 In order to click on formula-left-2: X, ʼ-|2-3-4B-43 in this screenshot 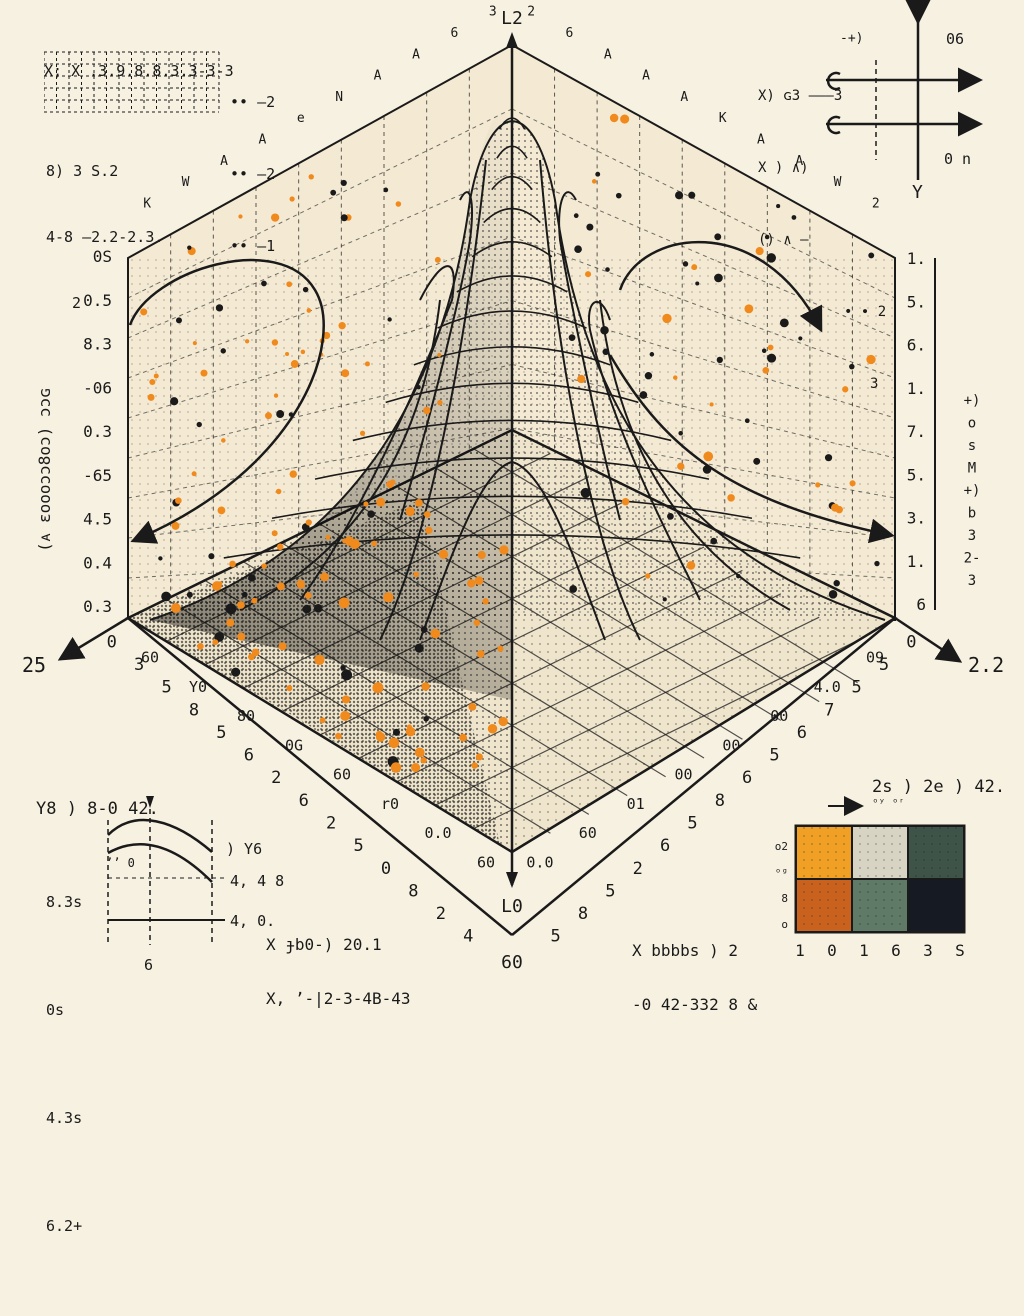, I will do `click(338, 998)`.